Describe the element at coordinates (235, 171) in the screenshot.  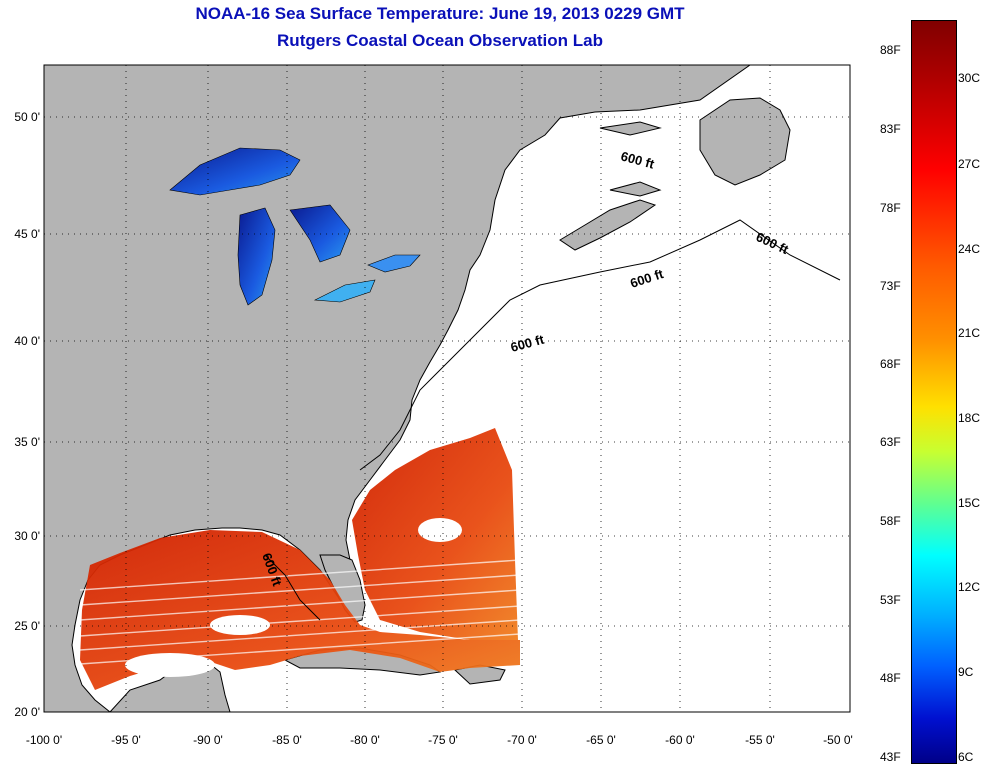
I see `lake-superior` at that location.